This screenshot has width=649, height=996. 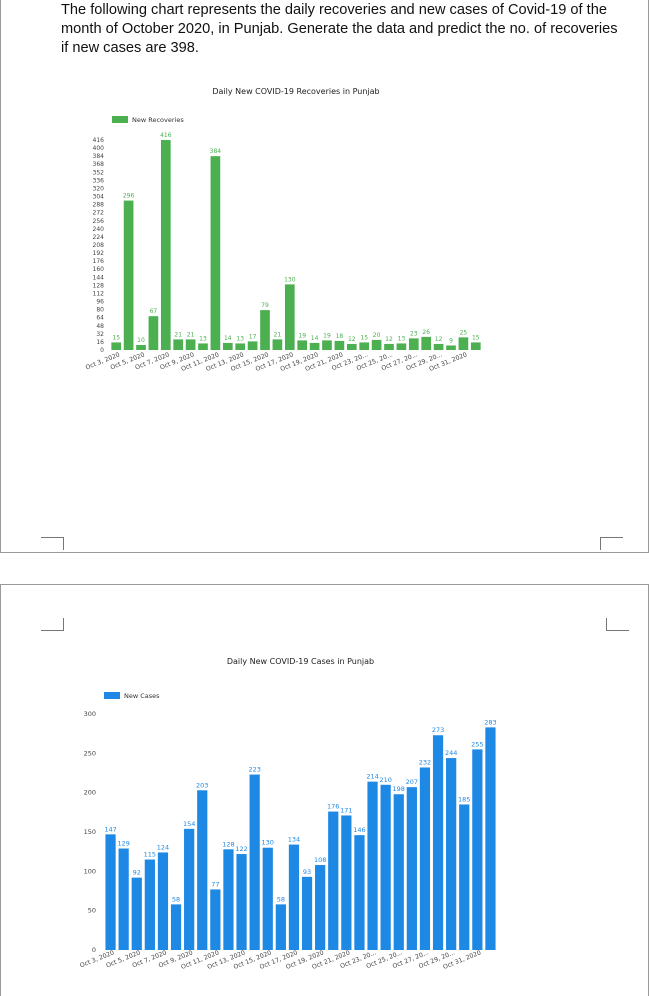 I want to click on legend-label: New Cases, so click(x=142, y=696).